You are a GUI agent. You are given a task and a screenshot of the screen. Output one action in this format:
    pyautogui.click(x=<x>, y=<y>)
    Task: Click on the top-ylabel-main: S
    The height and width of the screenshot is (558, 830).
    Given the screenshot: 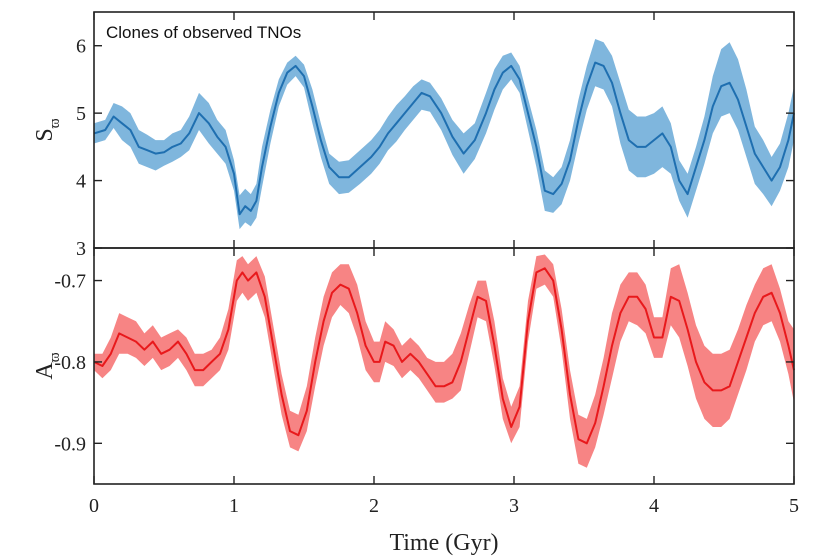 What is the action you would take?
    pyautogui.click(x=45, y=134)
    